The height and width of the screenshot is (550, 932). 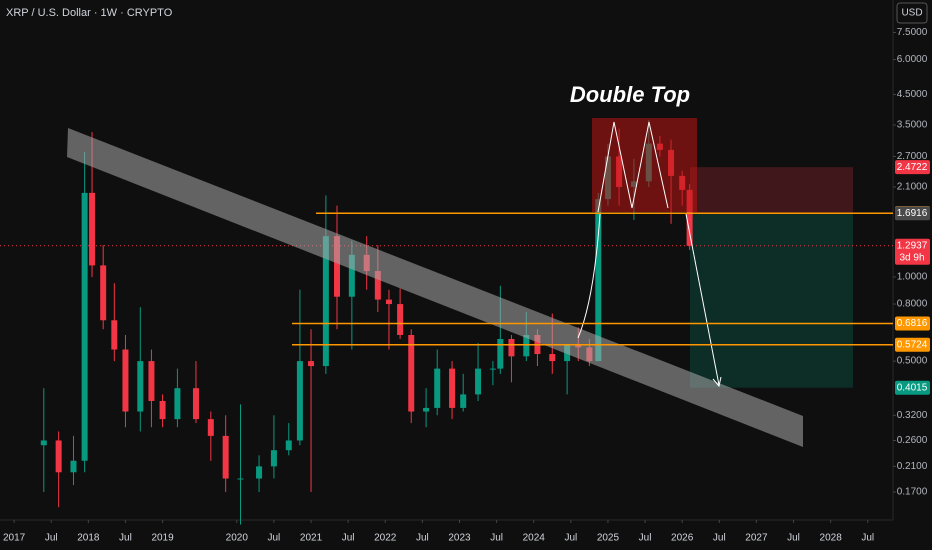 What do you see at coordinates (237, 538) in the screenshot?
I see `x-tick-label: 2020` at bounding box center [237, 538].